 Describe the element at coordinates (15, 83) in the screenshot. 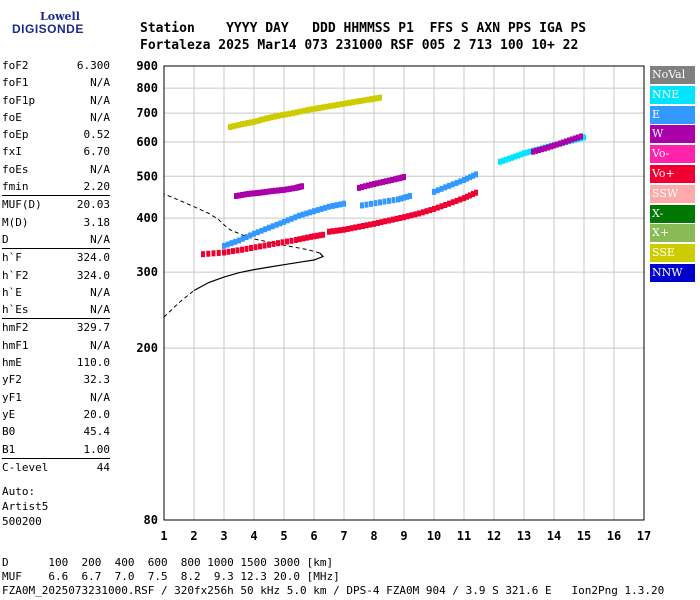

I see `param-name: foF1` at that location.